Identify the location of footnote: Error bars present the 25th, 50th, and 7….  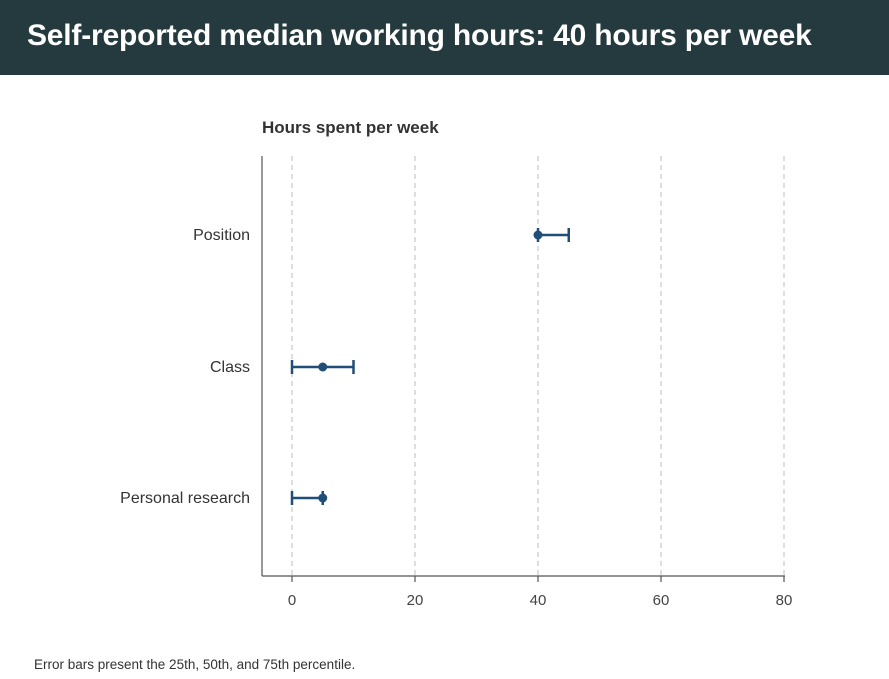
(195, 664).